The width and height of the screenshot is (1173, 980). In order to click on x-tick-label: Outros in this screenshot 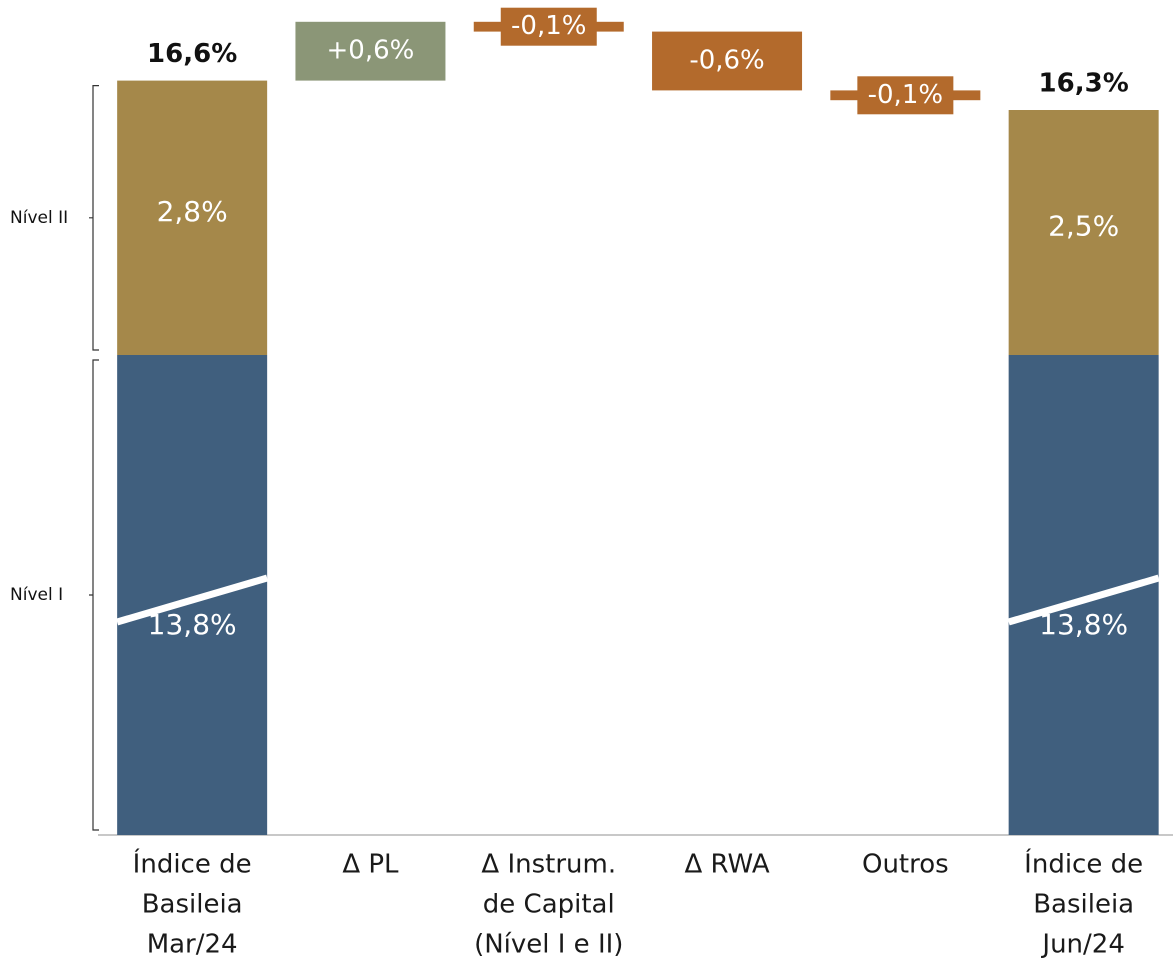, I will do `click(905, 865)`.